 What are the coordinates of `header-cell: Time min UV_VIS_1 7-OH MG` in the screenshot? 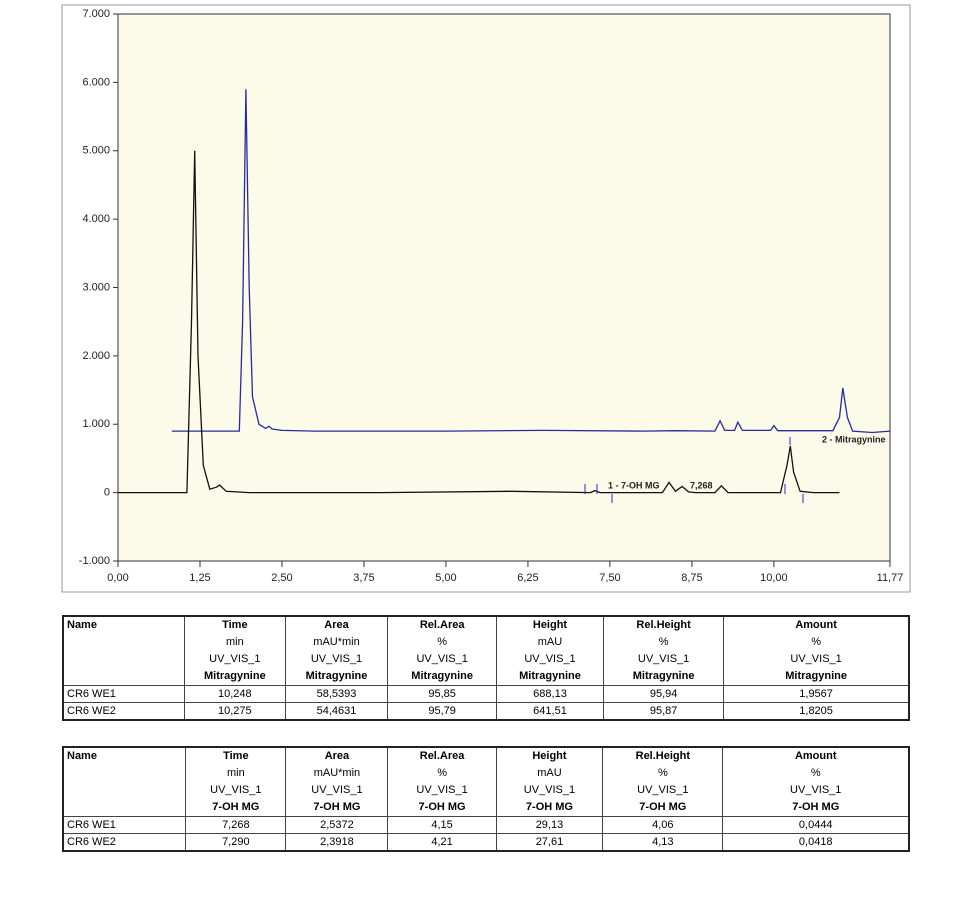 It's located at (236, 782).